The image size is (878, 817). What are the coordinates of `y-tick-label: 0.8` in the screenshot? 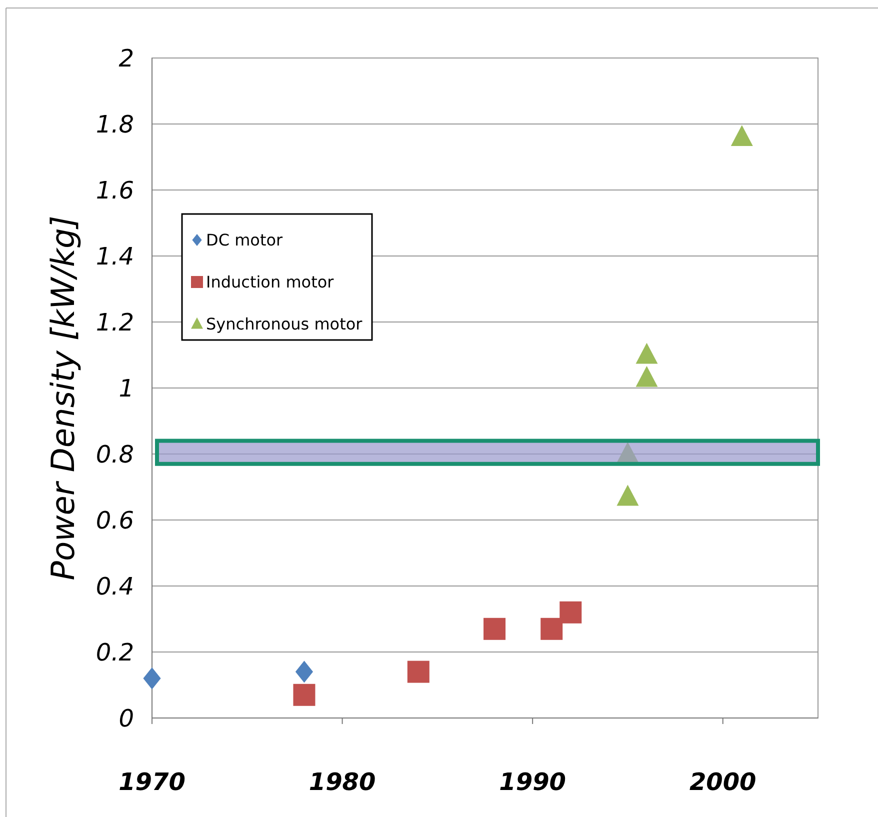 It's located at (115, 454).